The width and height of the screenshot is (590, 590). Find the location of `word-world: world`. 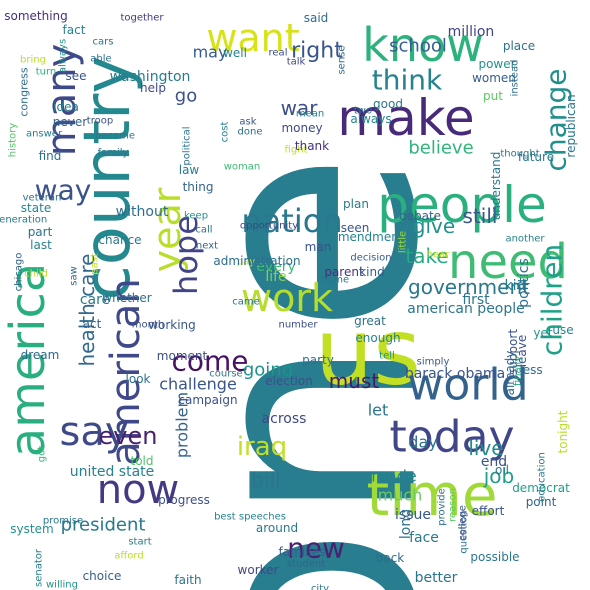

word-world: world is located at coordinates (467, 385).